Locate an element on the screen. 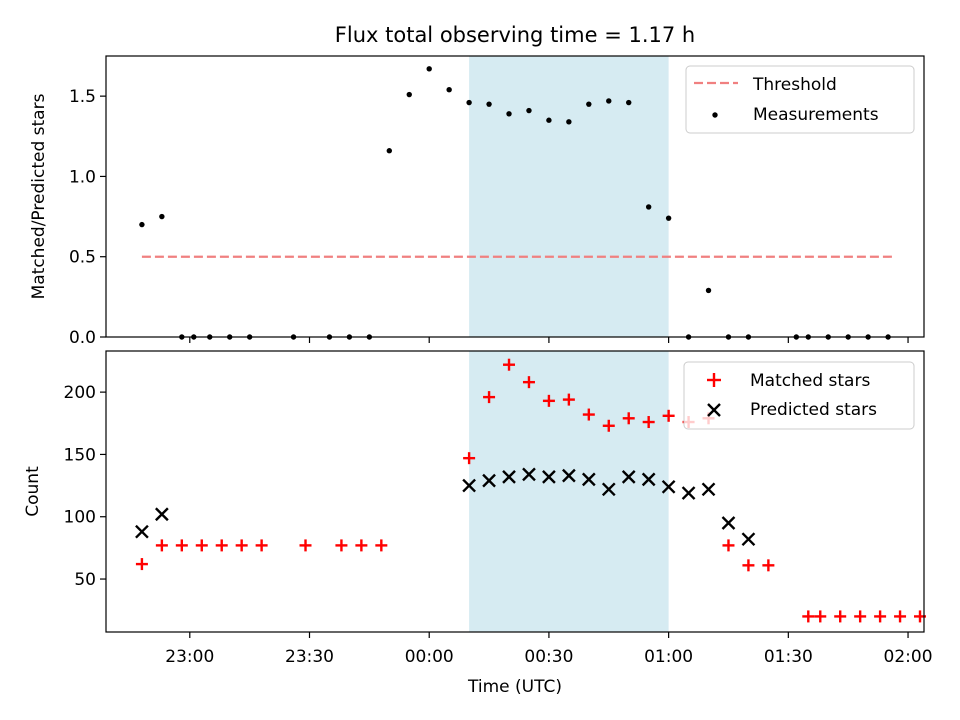  y-tick-label: 200 is located at coordinates (80, 393).